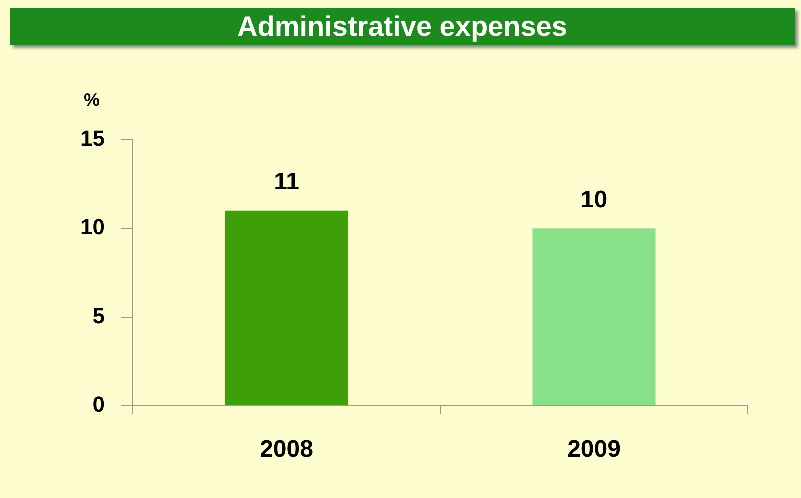 Image resolution: width=801 pixels, height=498 pixels. Describe the element at coordinates (92, 227) in the screenshot. I see `y-tick-label: 10` at that location.